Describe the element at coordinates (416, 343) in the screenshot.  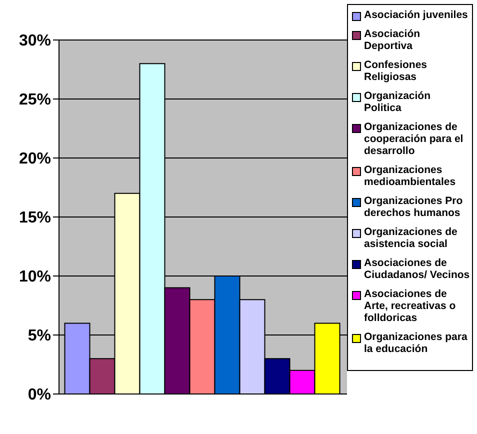
I see `legend-label: Organizaciones para la educación` at that location.